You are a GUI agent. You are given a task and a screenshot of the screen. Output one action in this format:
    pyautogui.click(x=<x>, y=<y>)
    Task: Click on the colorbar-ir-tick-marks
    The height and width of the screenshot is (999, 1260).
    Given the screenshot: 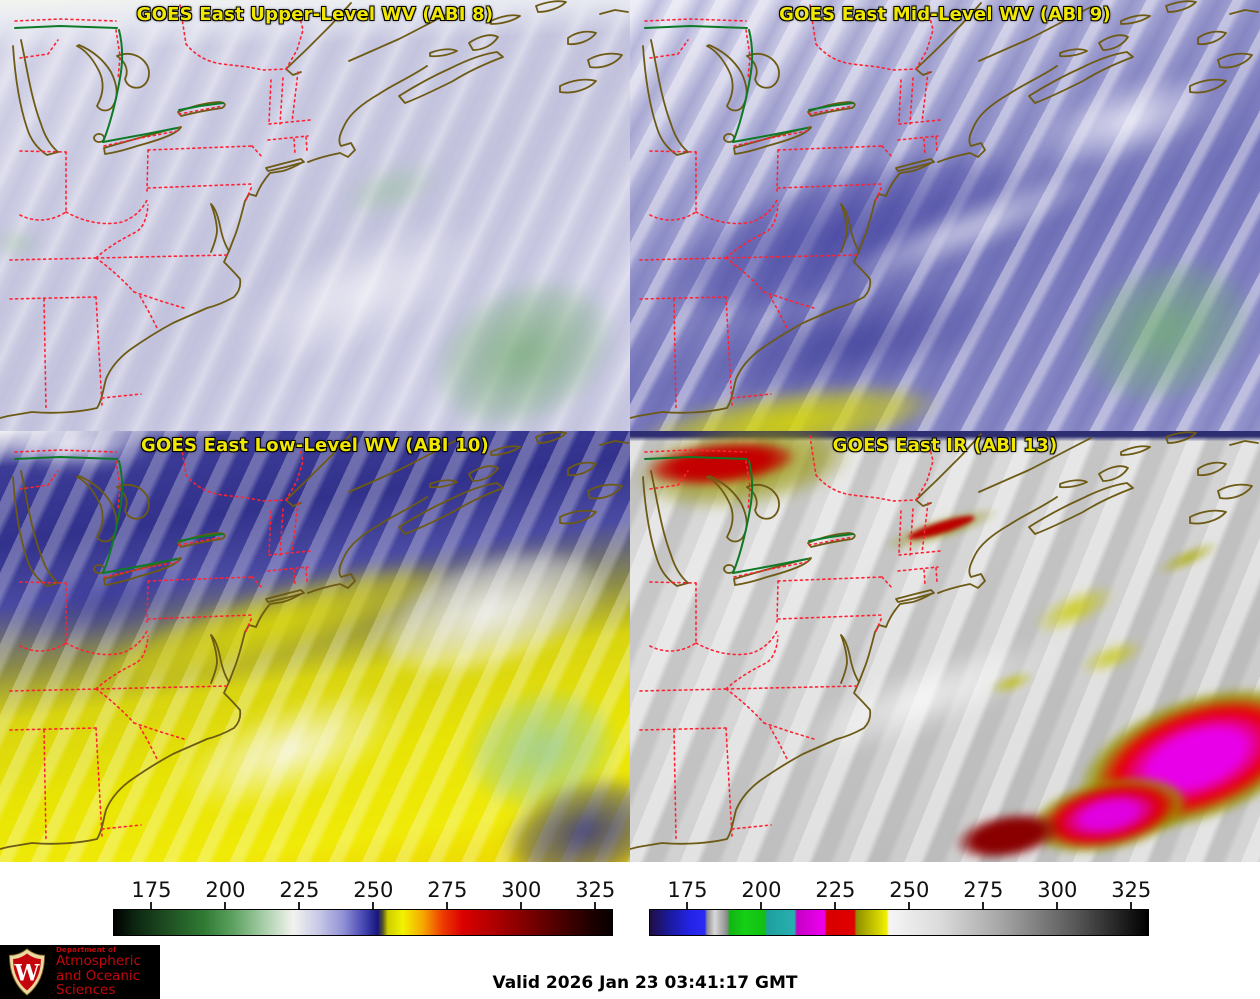 What is the action you would take?
    pyautogui.click(x=899, y=905)
    